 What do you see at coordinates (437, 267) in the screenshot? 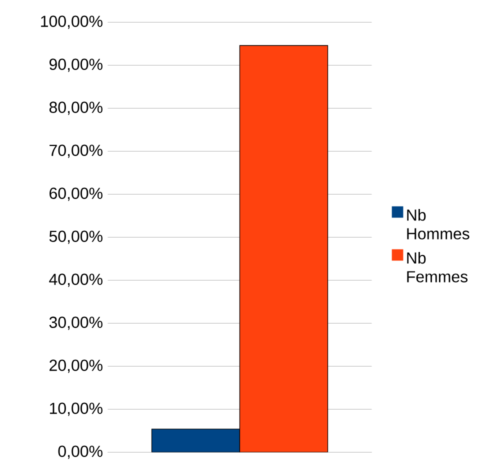
I see `legend-label: Nb Femmes` at bounding box center [437, 267].